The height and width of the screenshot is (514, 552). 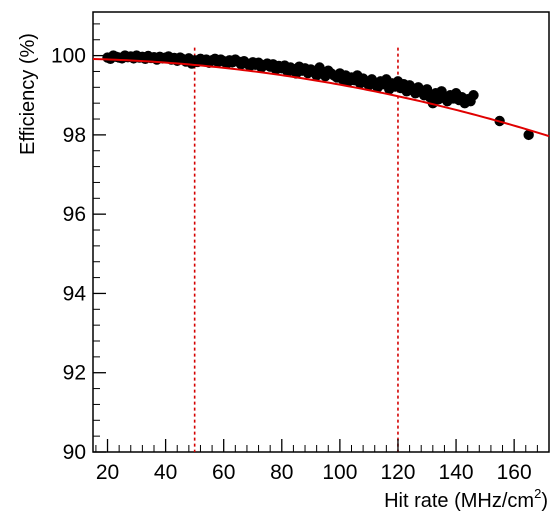 I want to click on y-axis-label: Efficiency (%), so click(x=28, y=94).